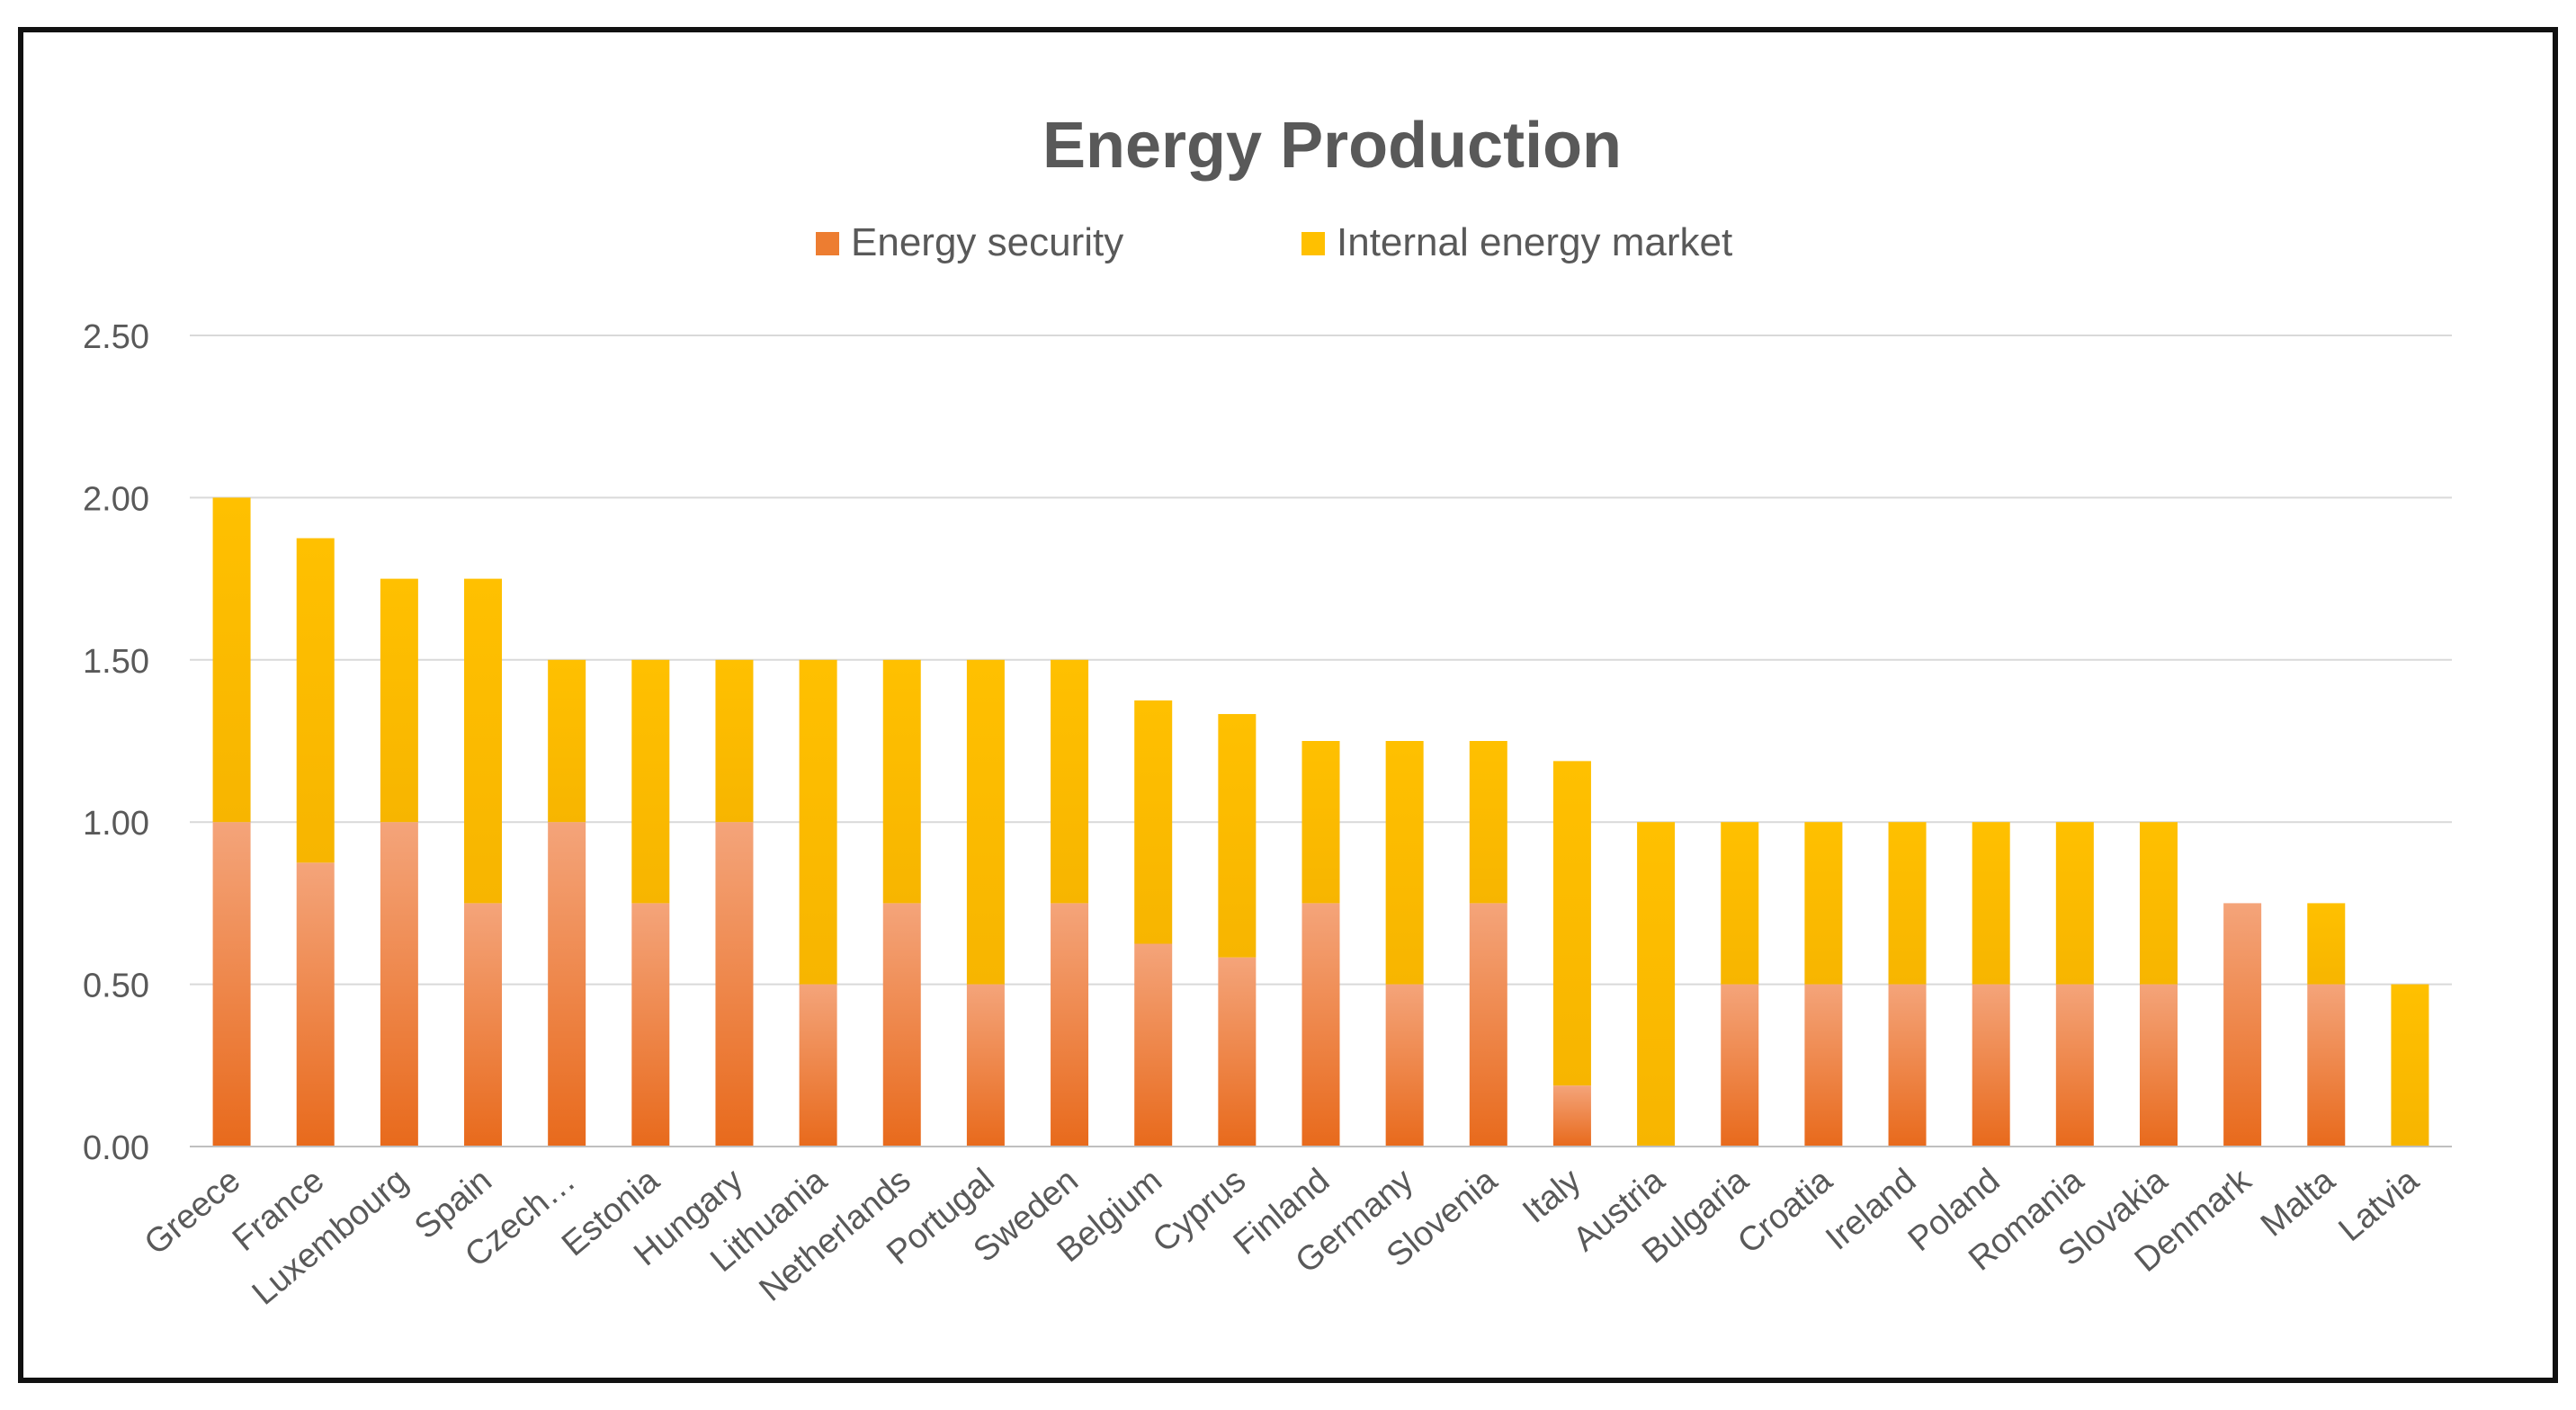 The width and height of the screenshot is (2576, 1410). What do you see at coordinates (116, 824) in the screenshot?
I see `y-tick-label: 1.00` at bounding box center [116, 824].